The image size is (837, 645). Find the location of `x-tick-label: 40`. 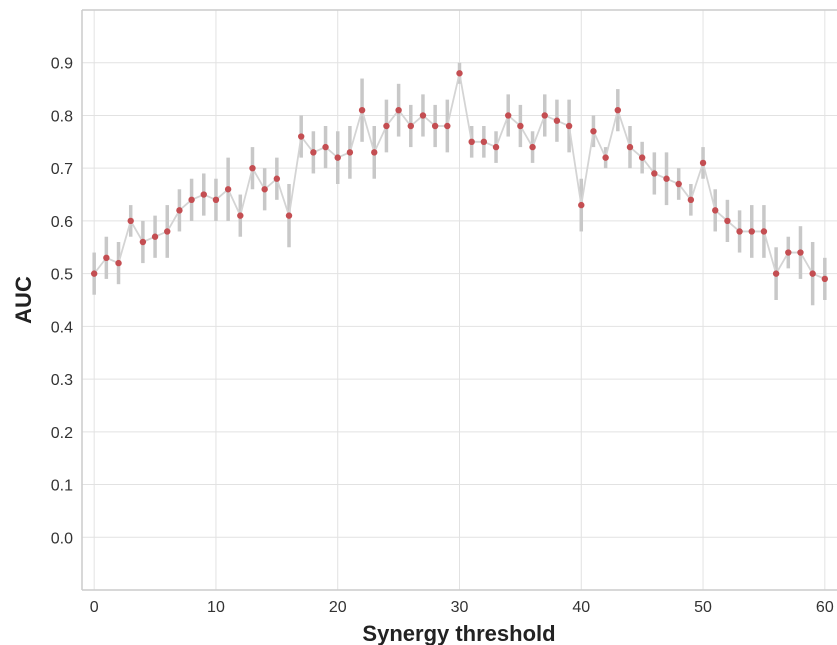

x-tick-label: 40 is located at coordinates (581, 607).